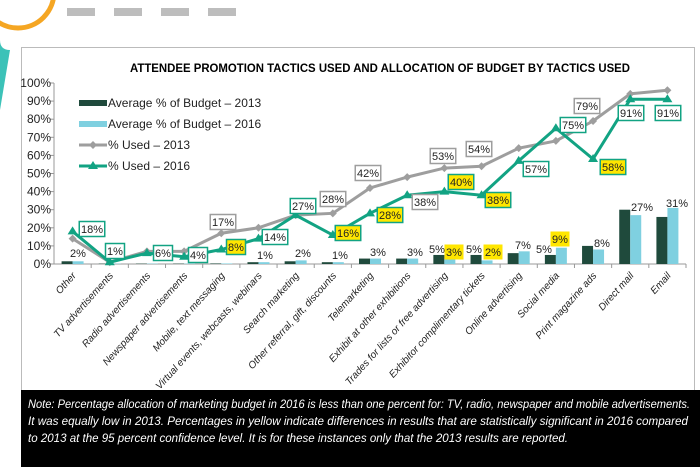 The height and width of the screenshot is (467, 700). Describe the element at coordinates (5, 75) in the screenshot. I see `teal-shape` at that location.